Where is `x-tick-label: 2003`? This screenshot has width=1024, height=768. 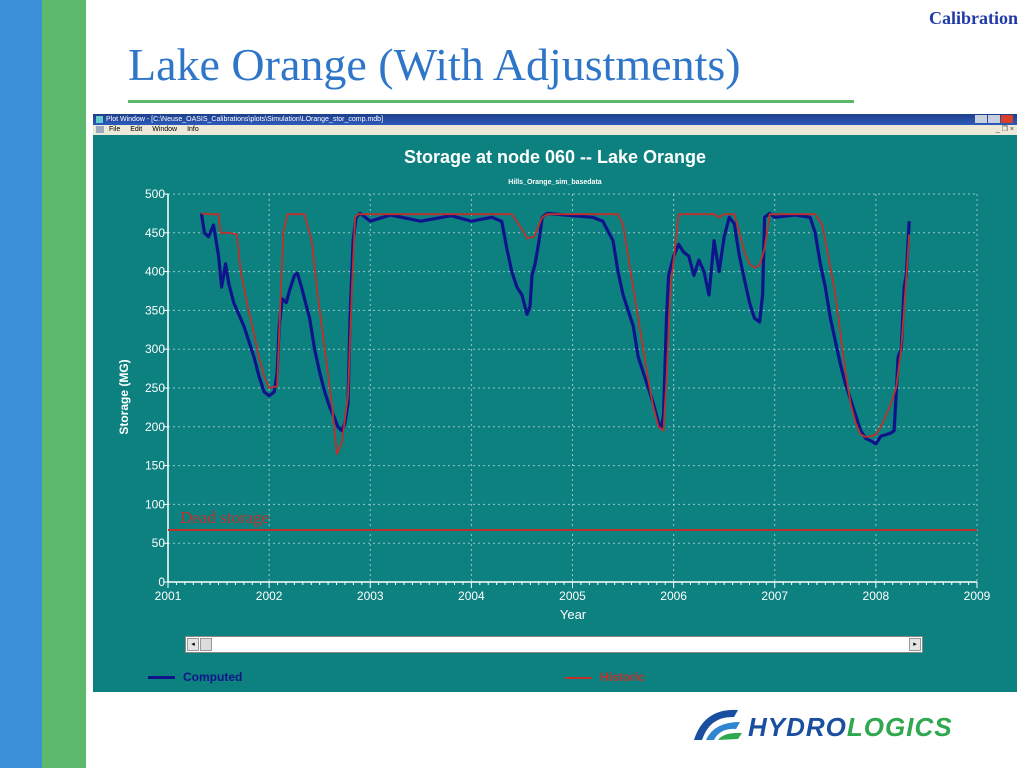
x-tick-label: 2003 is located at coordinates (370, 596).